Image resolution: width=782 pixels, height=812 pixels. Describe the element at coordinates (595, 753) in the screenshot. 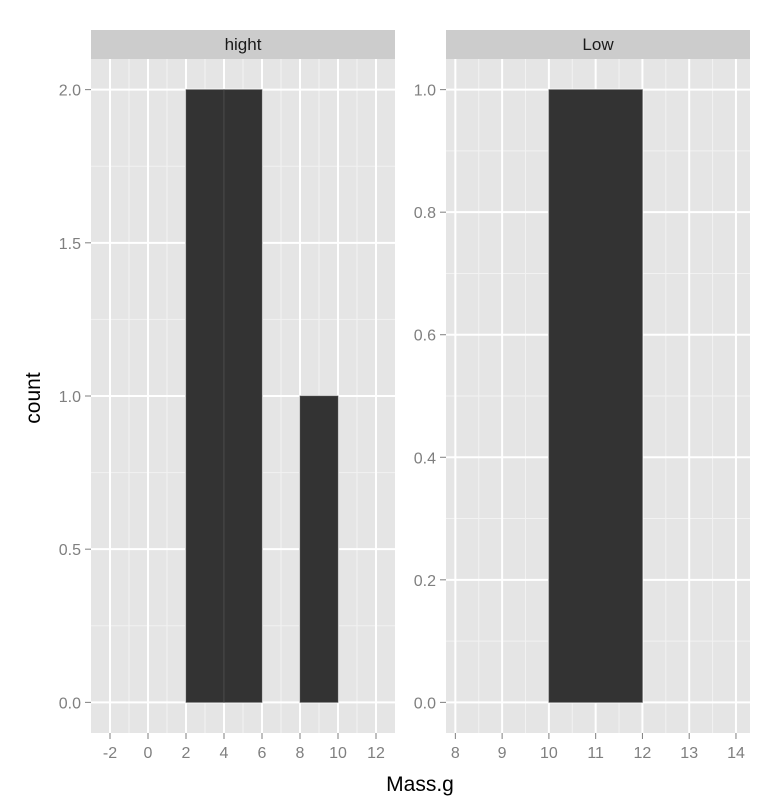

I see `x-tick-label: 11` at that location.